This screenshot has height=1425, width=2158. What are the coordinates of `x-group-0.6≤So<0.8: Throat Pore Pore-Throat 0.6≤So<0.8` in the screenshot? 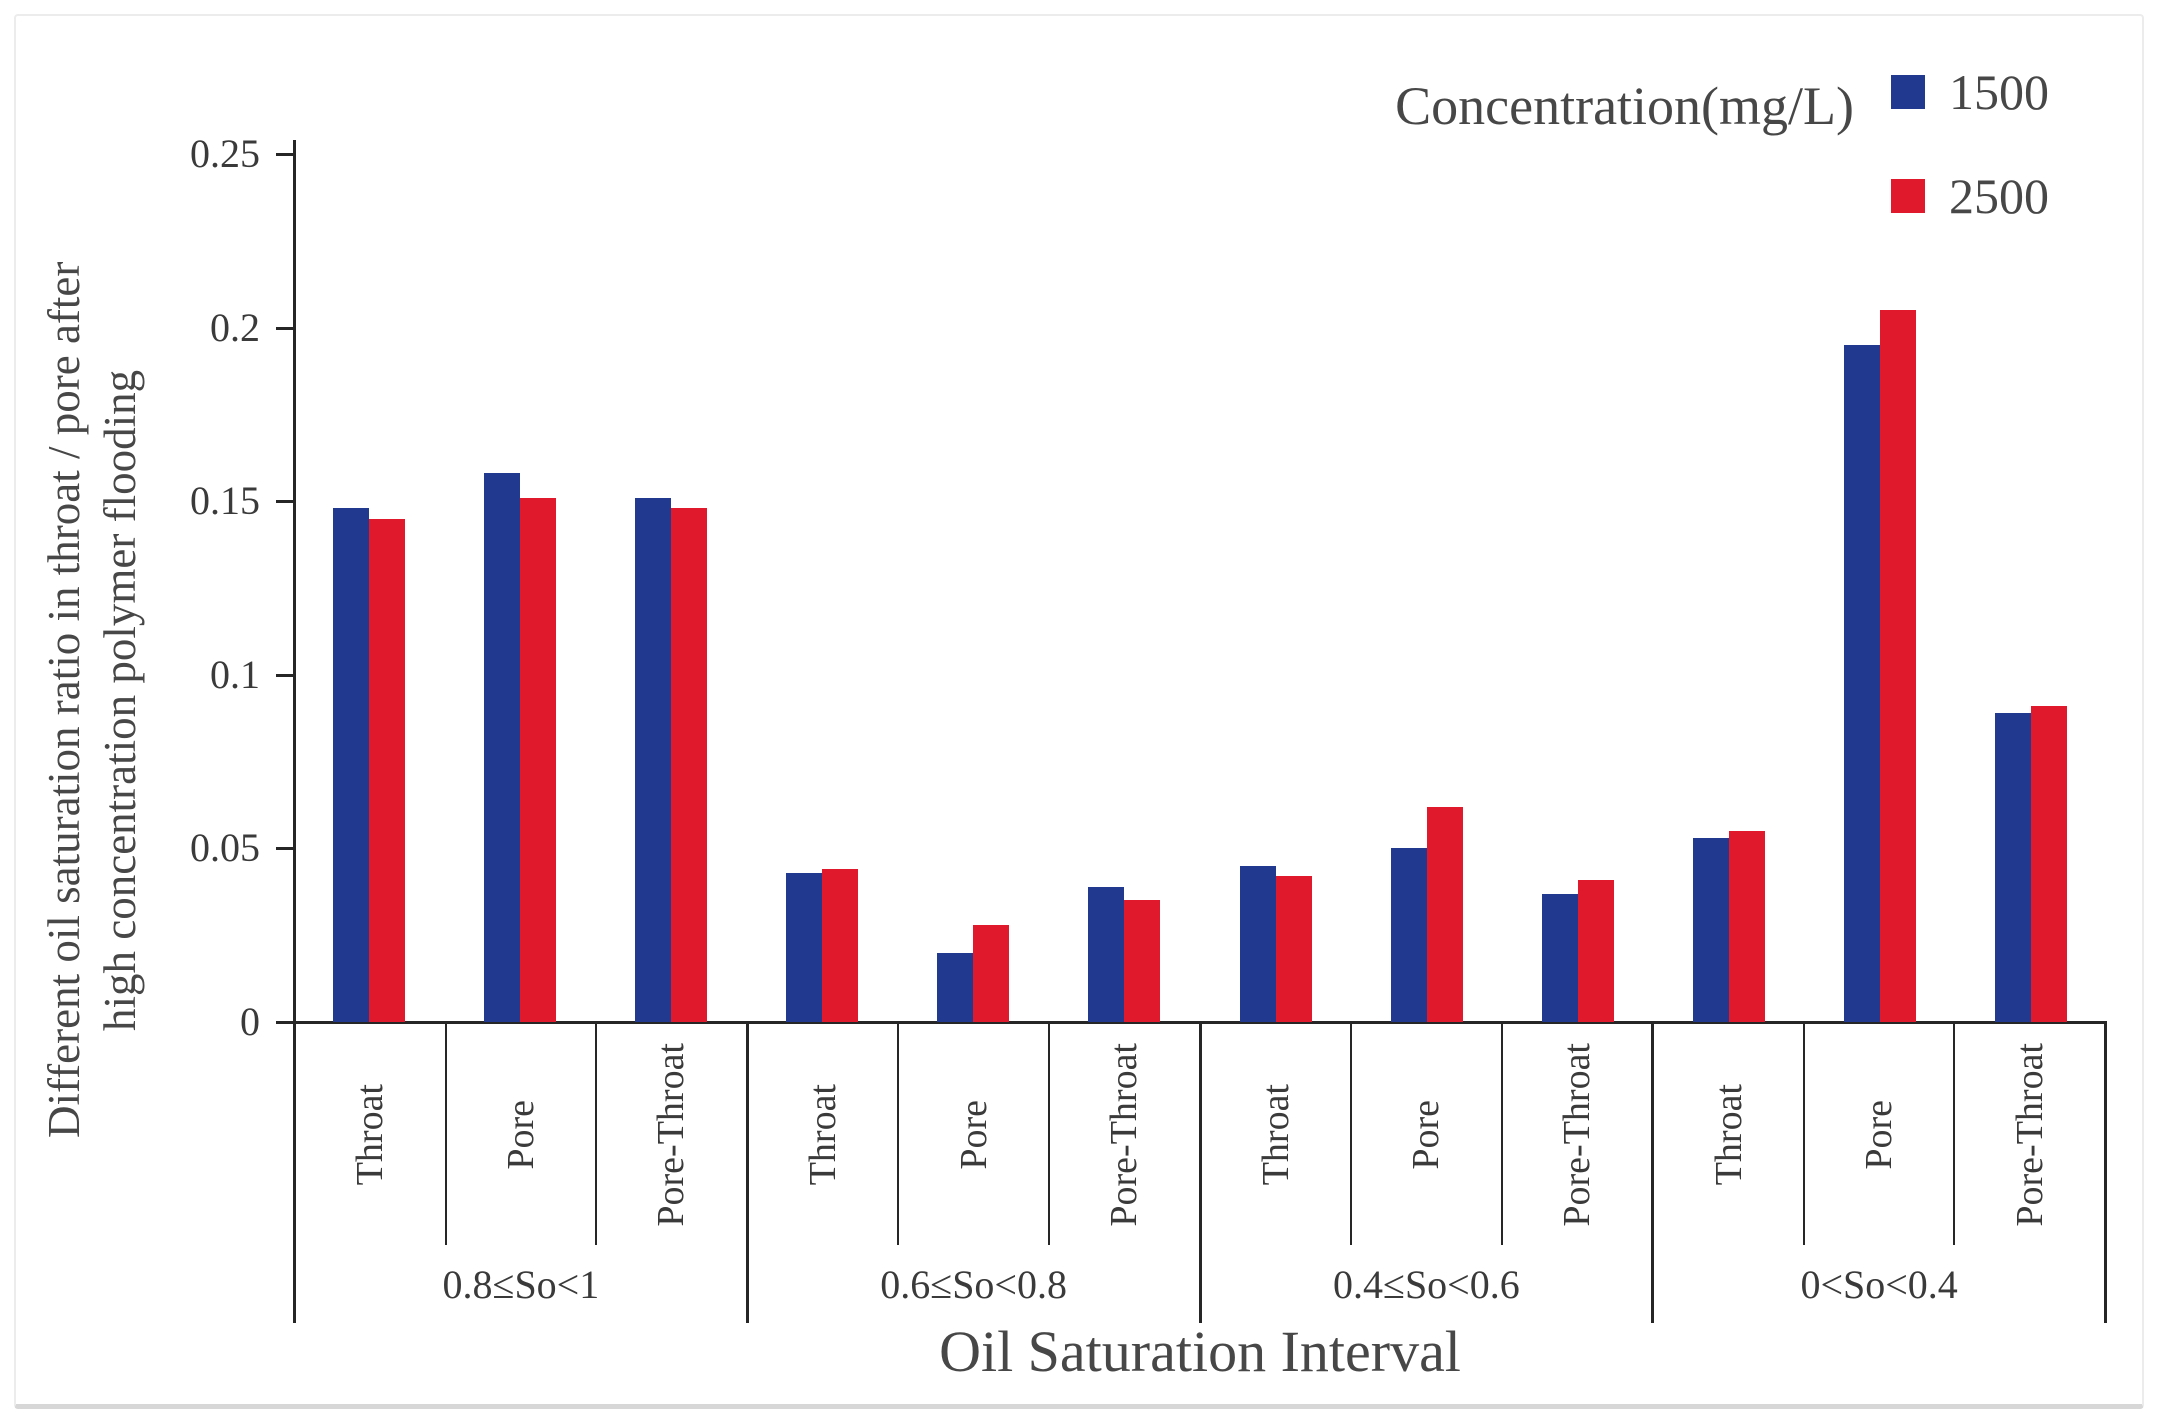 It's located at (972, 1173).